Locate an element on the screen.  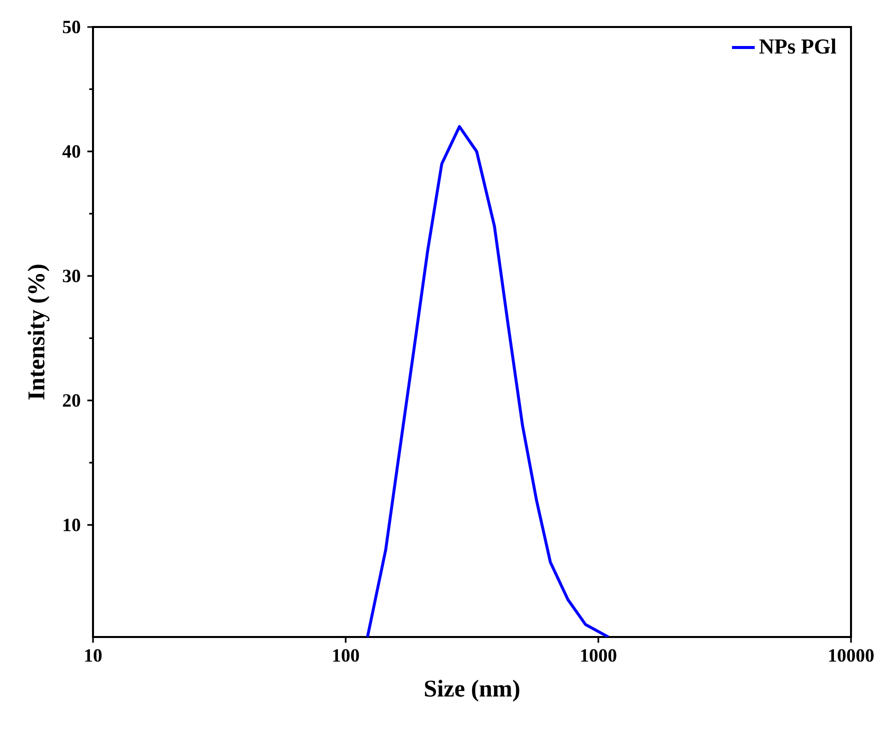
y-tick-label: 50 is located at coordinates (71, 27).